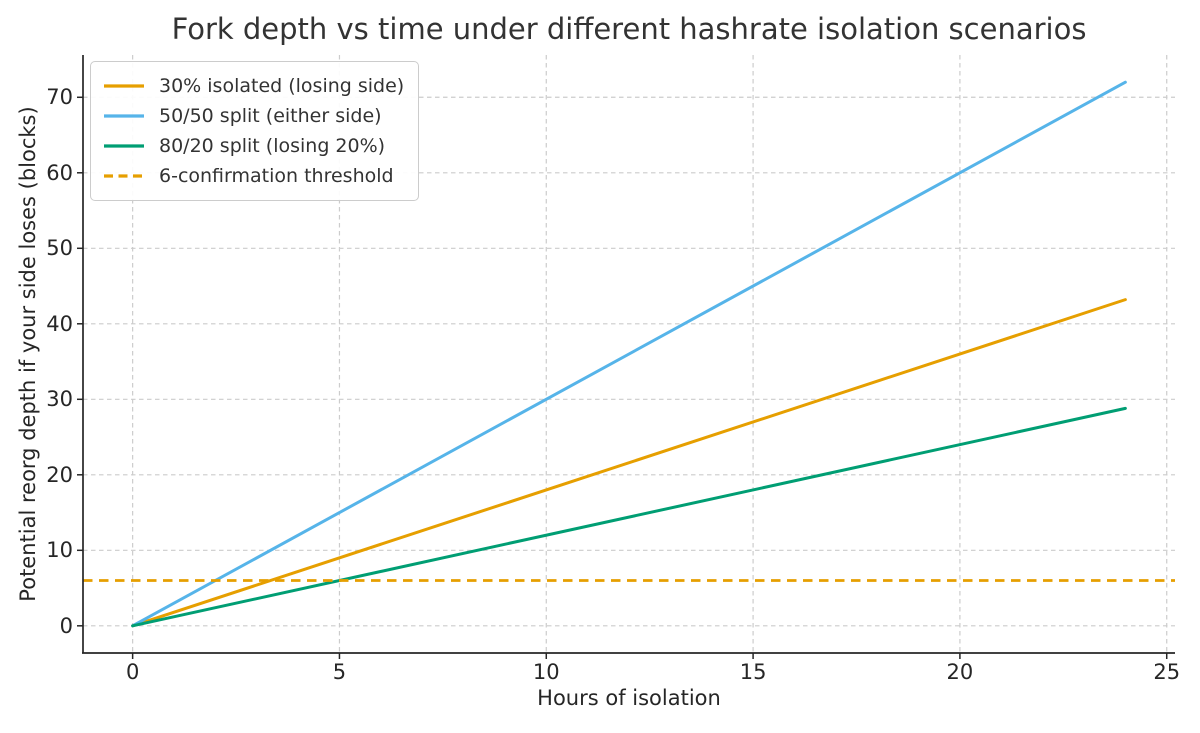 The image size is (1200, 733). Describe the element at coordinates (1167, 672) in the screenshot. I see `x-tick-label: 25` at that location.